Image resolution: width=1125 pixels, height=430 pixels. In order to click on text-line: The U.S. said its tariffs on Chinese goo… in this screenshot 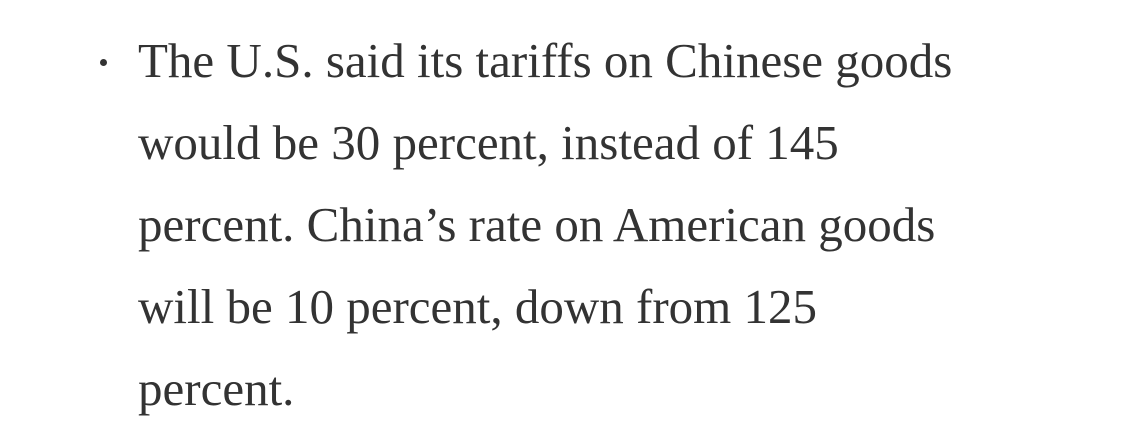, I will do `click(545, 60)`.